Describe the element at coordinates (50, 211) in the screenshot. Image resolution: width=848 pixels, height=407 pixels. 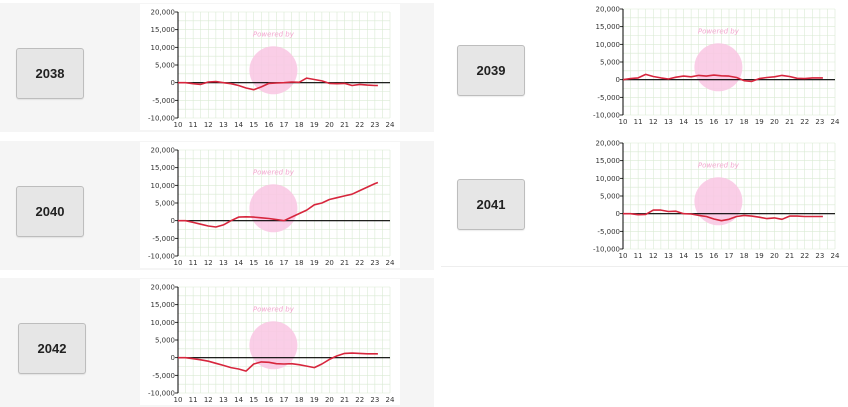
I see `machine-button-2040: 2040` at that location.